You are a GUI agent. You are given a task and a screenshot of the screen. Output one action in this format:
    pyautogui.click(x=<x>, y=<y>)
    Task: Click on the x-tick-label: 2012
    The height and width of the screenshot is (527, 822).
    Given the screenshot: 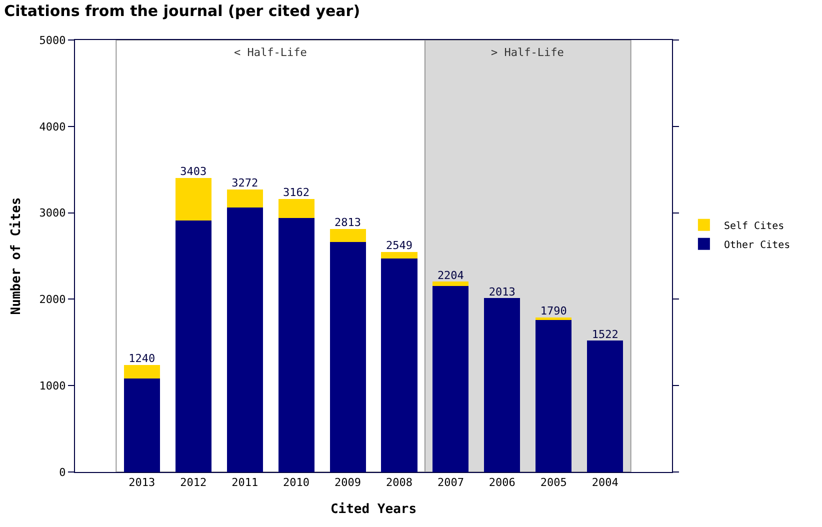 What is the action you would take?
    pyautogui.click(x=193, y=483)
    